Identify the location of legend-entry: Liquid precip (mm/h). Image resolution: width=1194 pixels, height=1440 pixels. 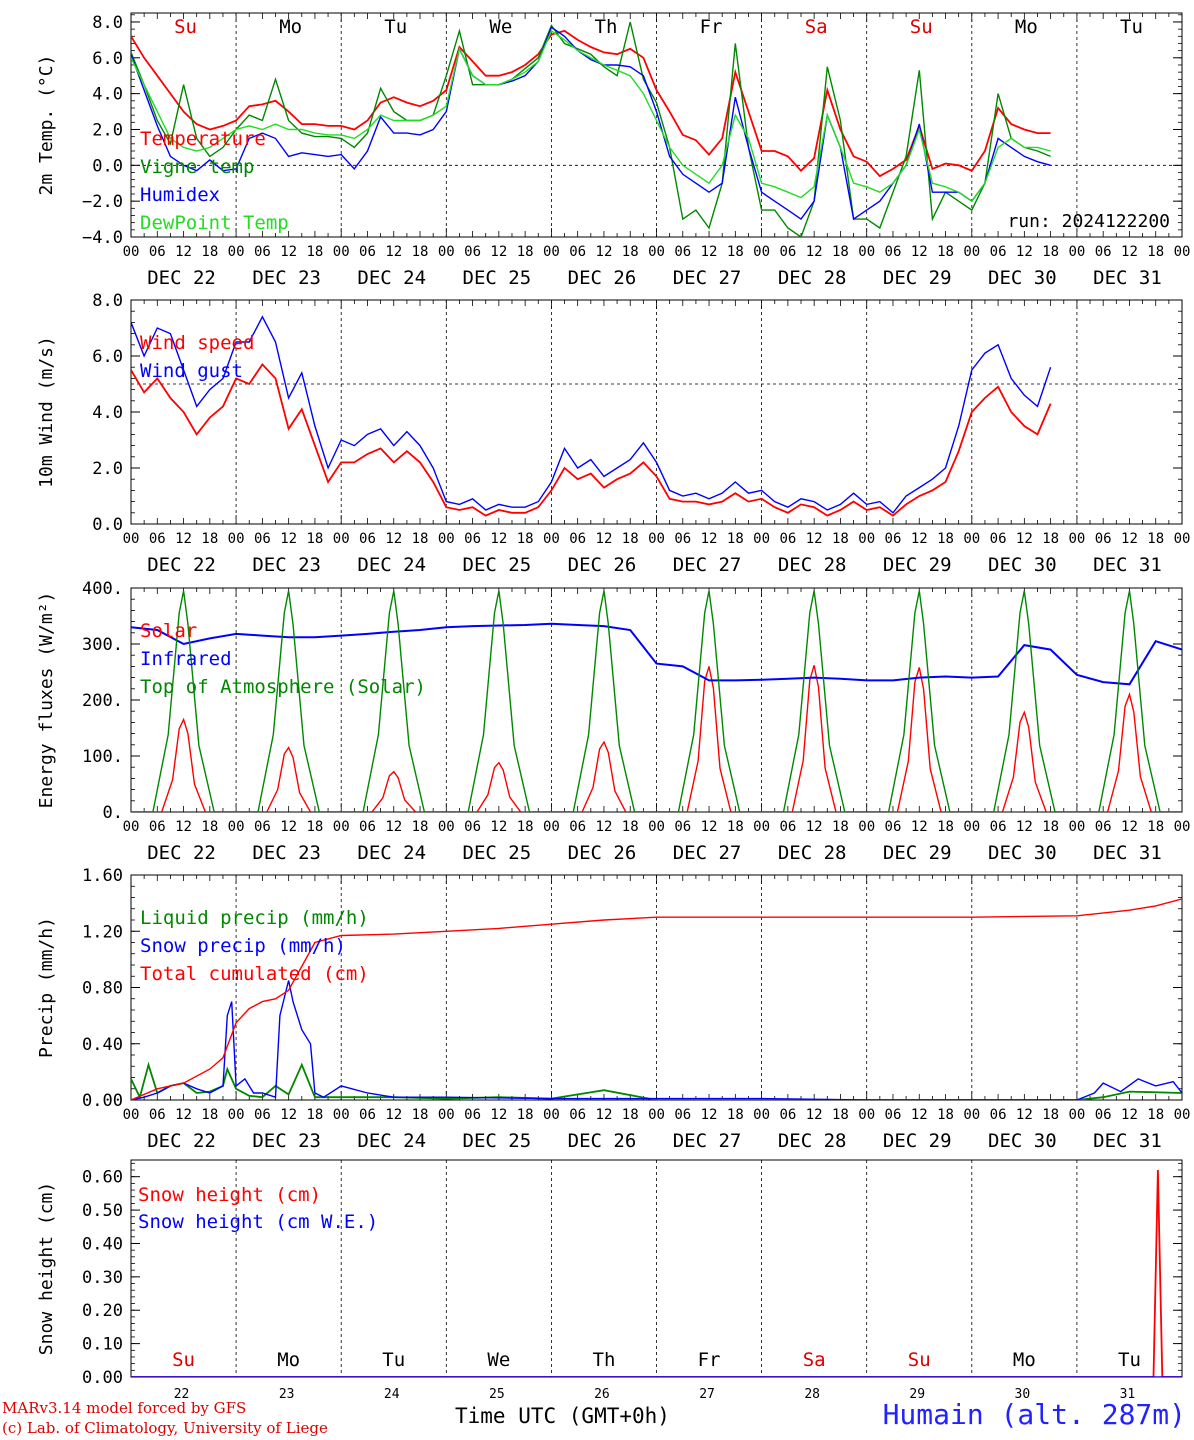
(254, 918).